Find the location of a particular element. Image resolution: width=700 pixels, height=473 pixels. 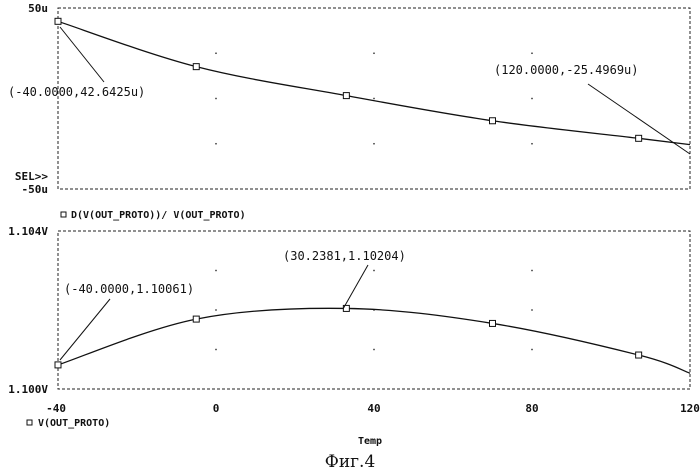

x-tick-label: 80 is located at coordinates (531, 408).